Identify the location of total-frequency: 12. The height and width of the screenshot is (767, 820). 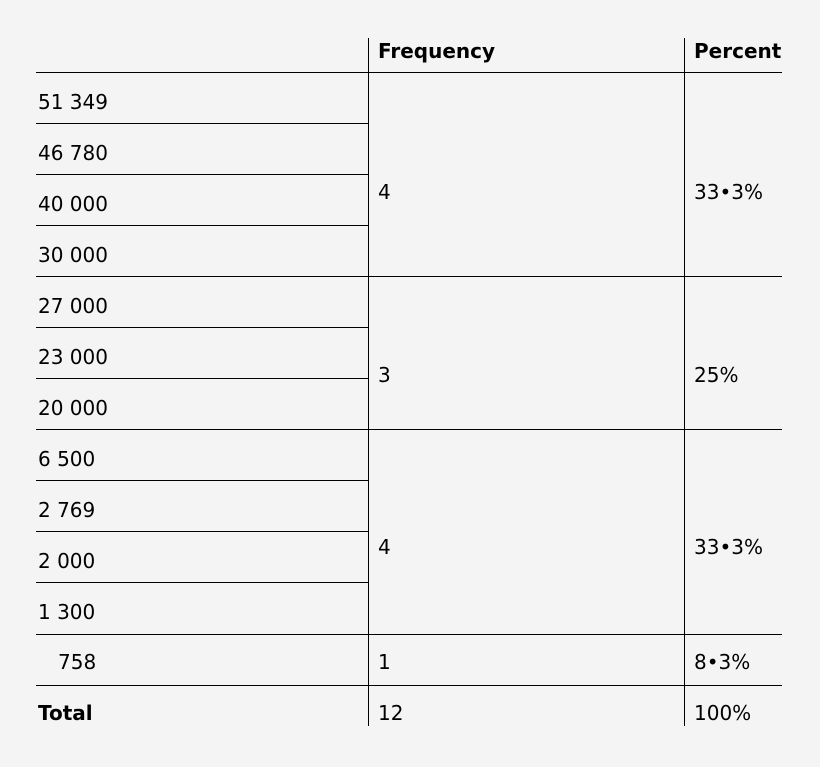
(391, 713).